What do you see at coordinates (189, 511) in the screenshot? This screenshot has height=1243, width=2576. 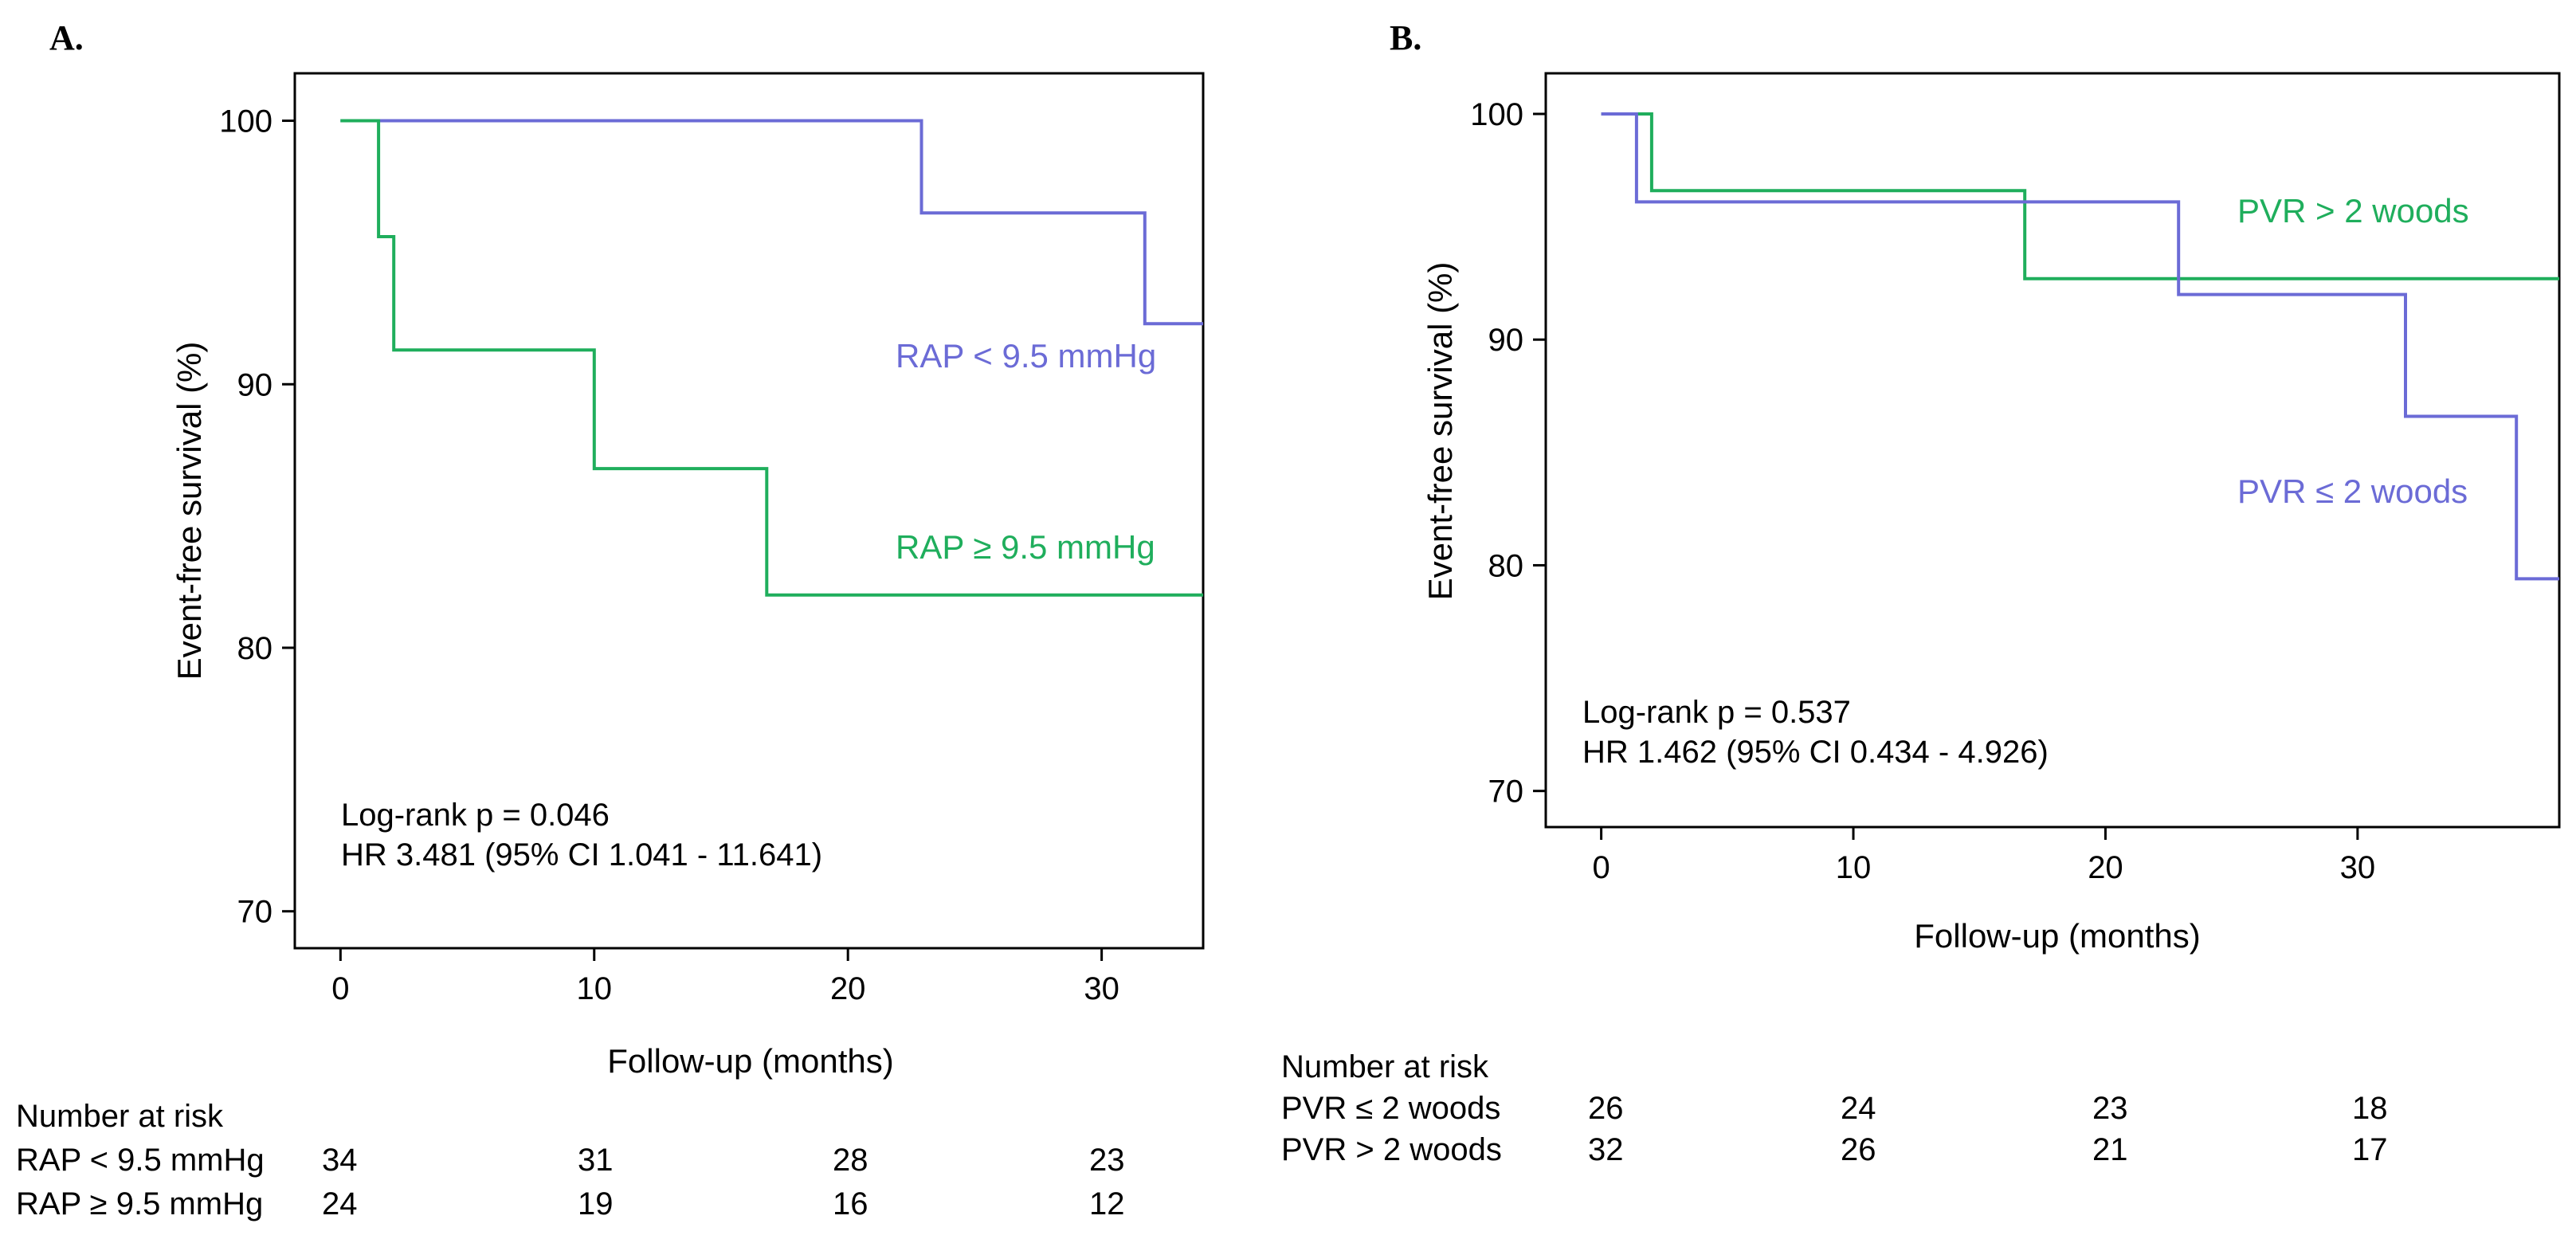 I see `panel-a-y-axis-title: Event-free survival (%)` at bounding box center [189, 511].